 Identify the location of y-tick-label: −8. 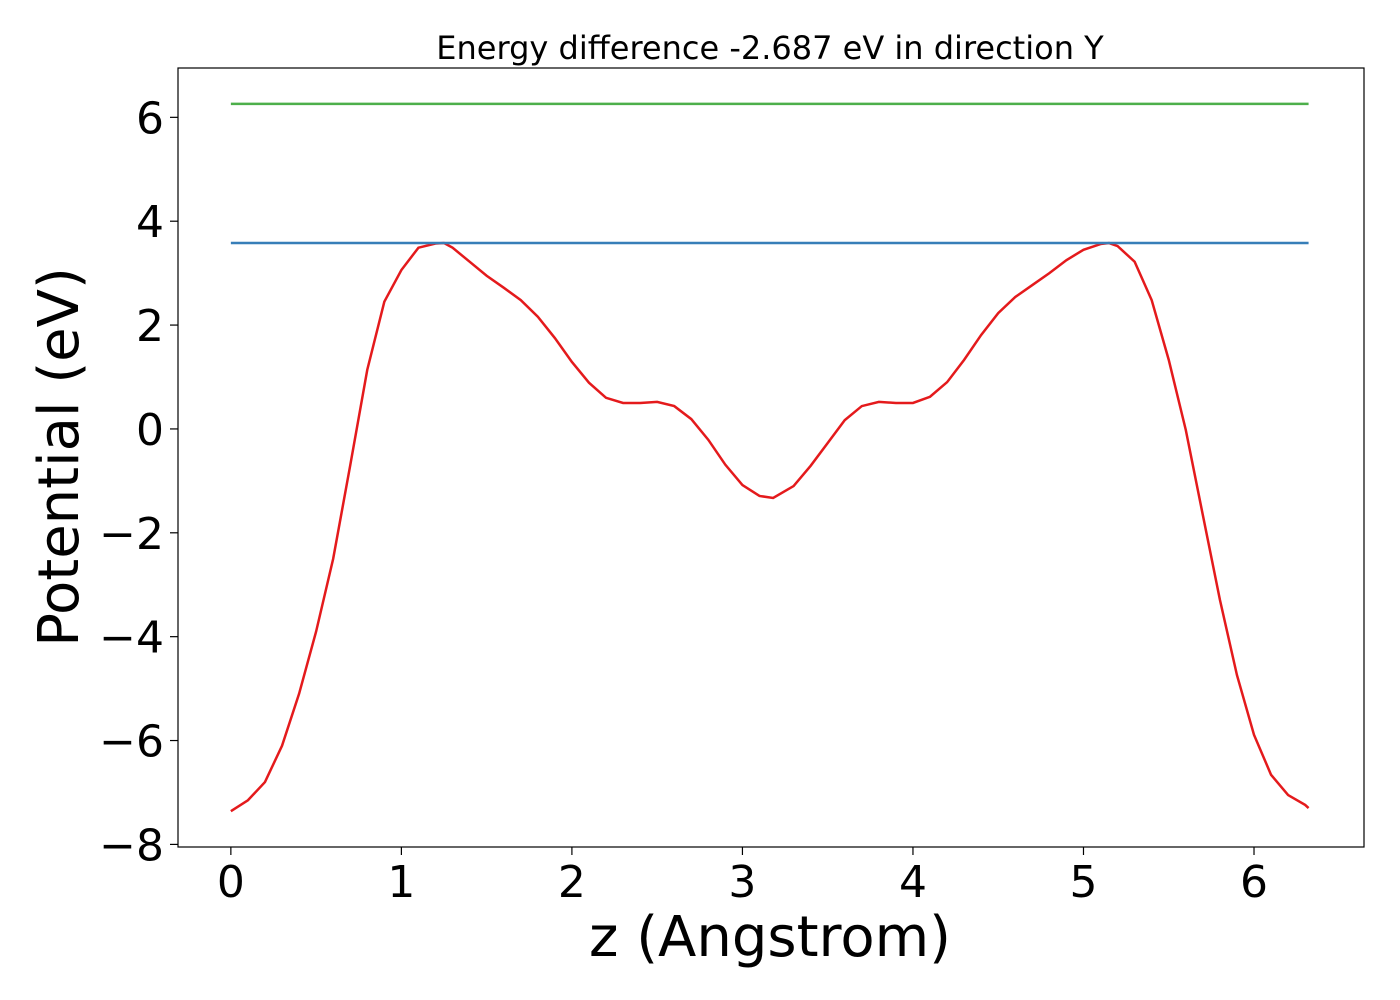
(131, 845).